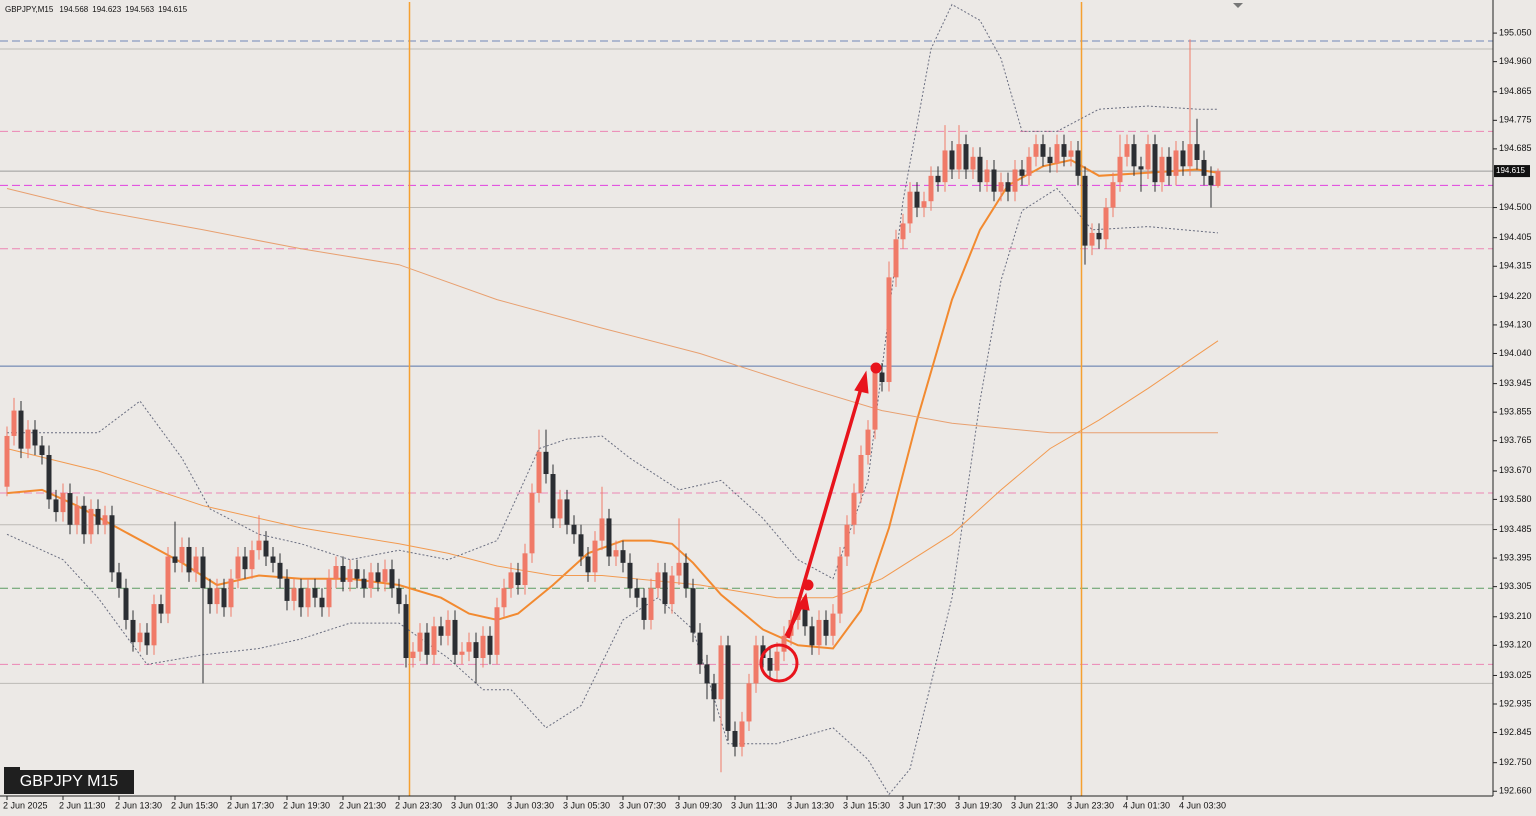  Describe the element at coordinates (1515, 586) in the screenshot. I see `y-tick-label: 193.305` at that location.